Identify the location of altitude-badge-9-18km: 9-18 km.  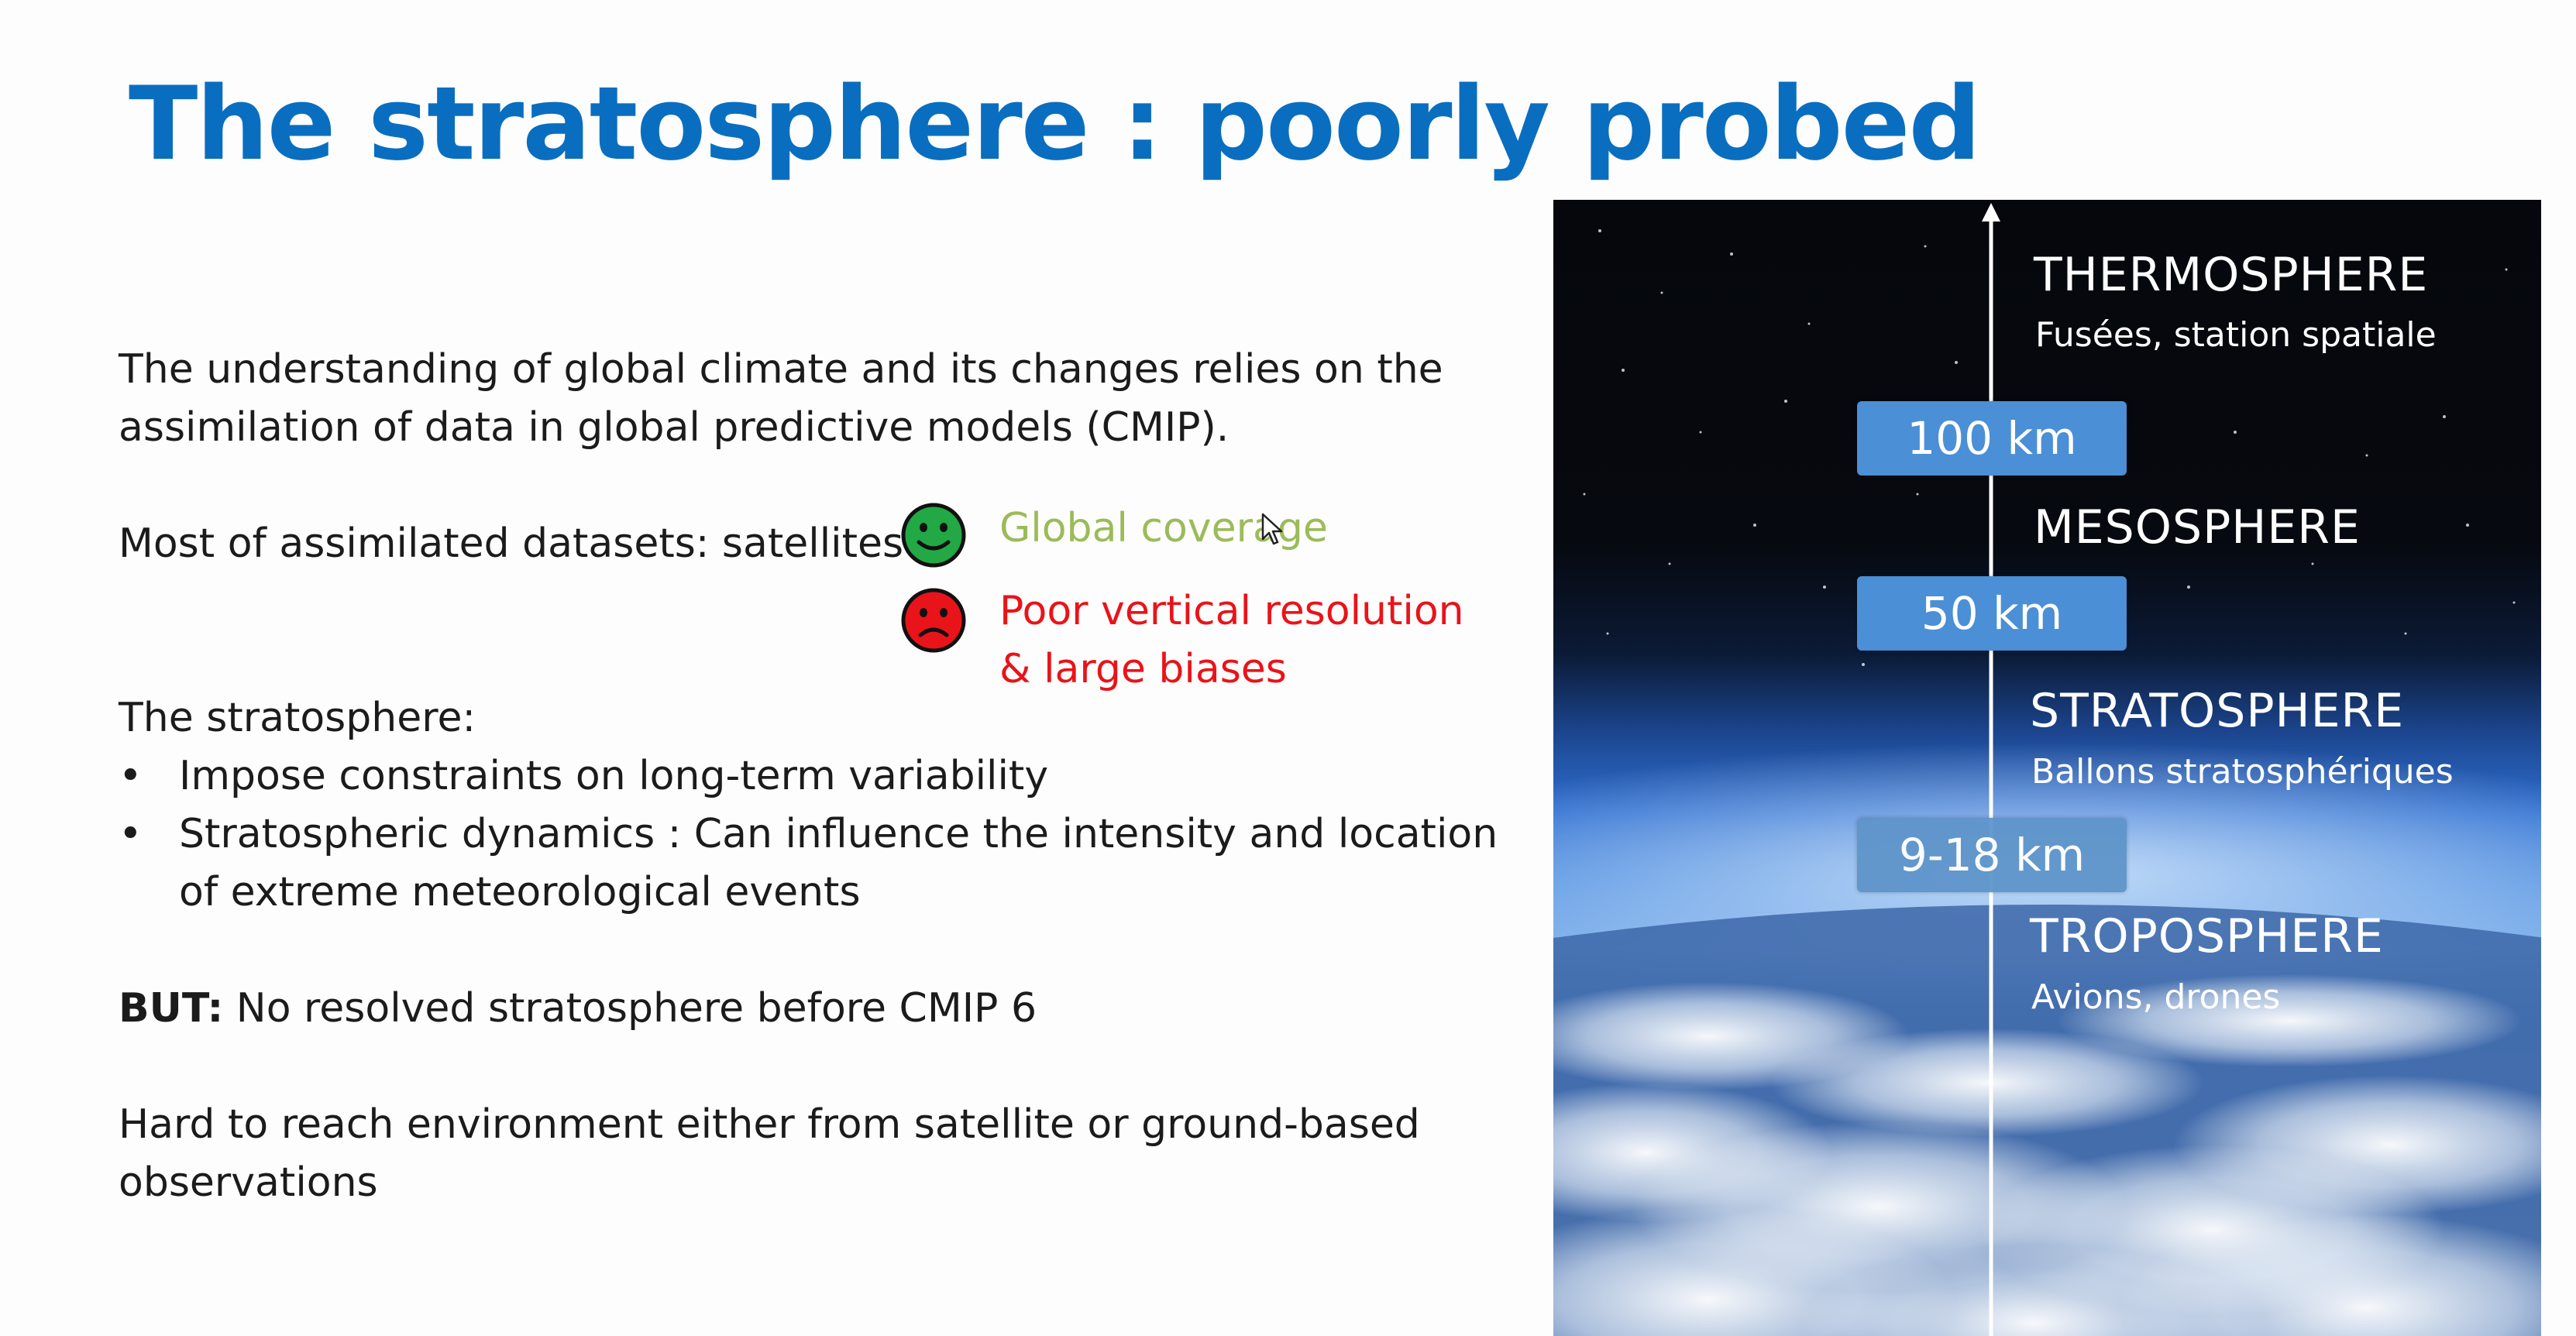
(1992, 855).